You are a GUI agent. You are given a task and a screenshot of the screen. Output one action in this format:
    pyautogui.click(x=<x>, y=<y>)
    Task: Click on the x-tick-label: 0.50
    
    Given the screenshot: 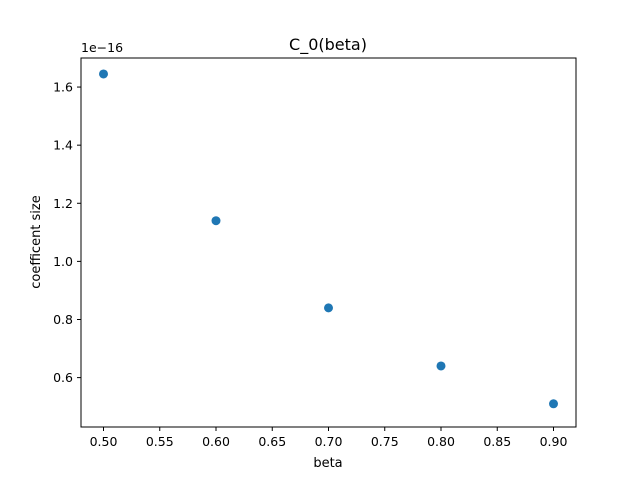 What is the action you would take?
    pyautogui.click(x=104, y=441)
    